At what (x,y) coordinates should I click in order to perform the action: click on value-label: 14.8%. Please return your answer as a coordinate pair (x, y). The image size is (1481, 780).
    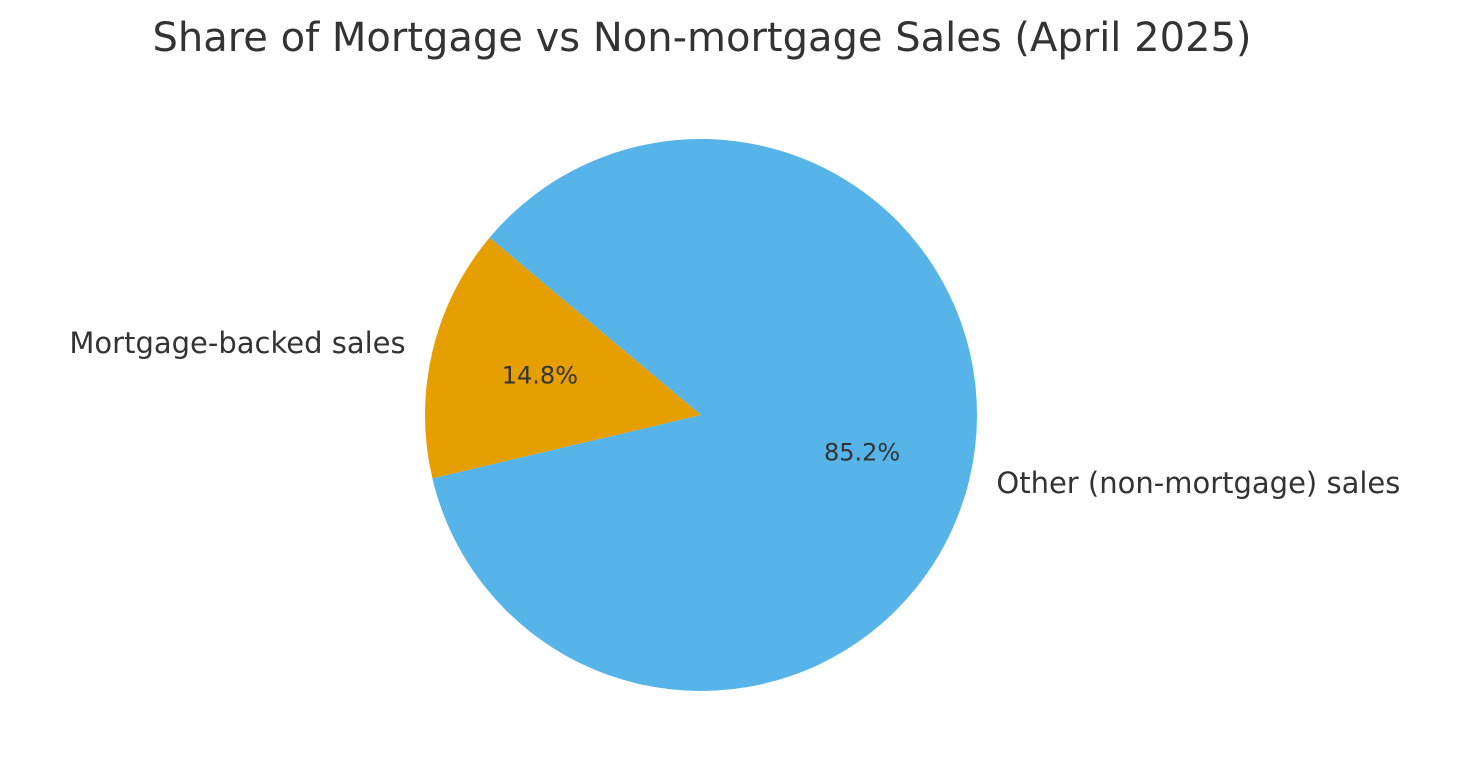
    Looking at the image, I should click on (540, 376).